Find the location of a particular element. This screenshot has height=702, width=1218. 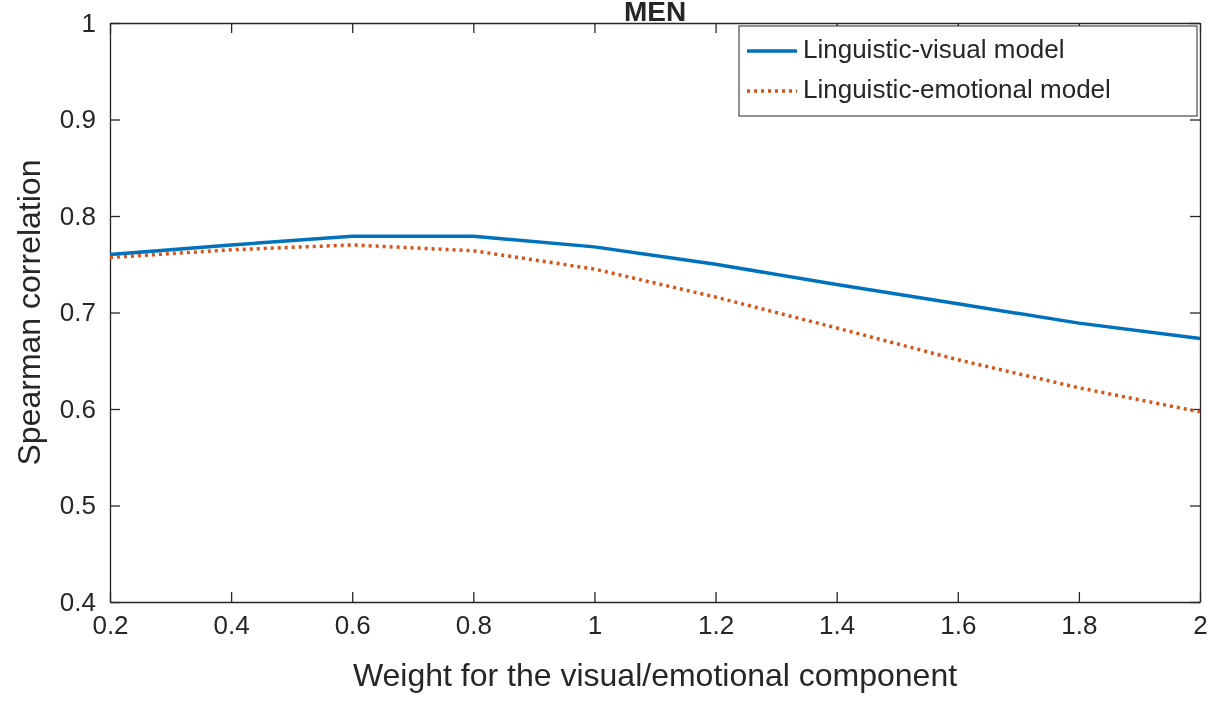

x-tick-label: 0.8 is located at coordinates (473, 625).